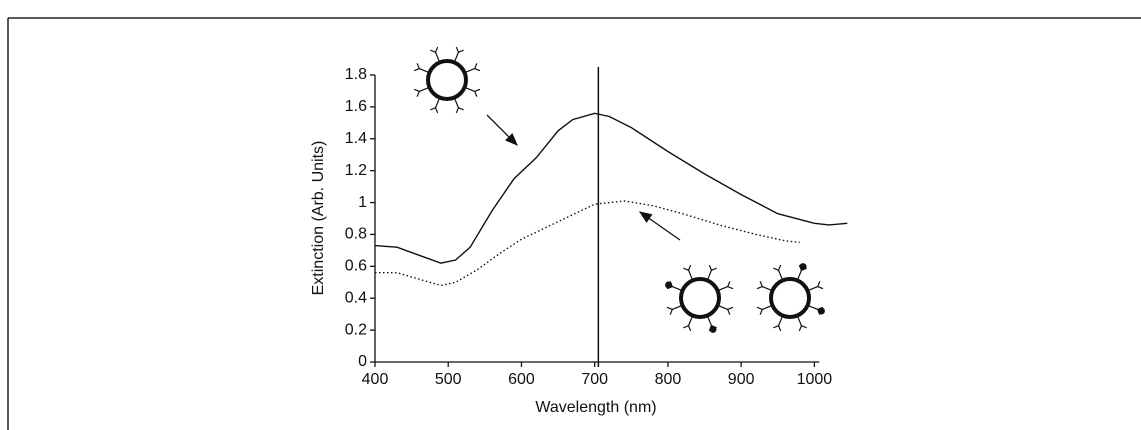  I want to click on y-tick-label: 0.4, so click(356, 297).